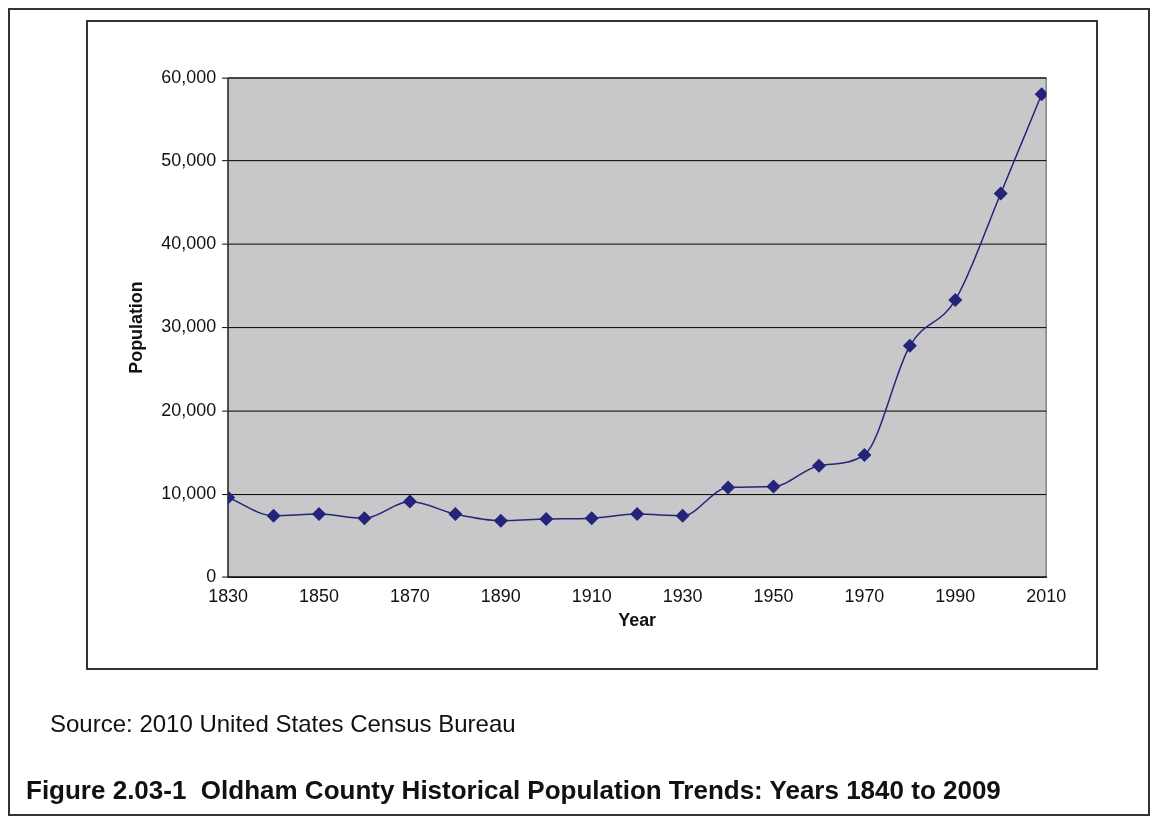 The height and width of the screenshot is (822, 1158). What do you see at coordinates (189, 409) in the screenshot?
I see `y-tick-label: 20,000` at bounding box center [189, 409].